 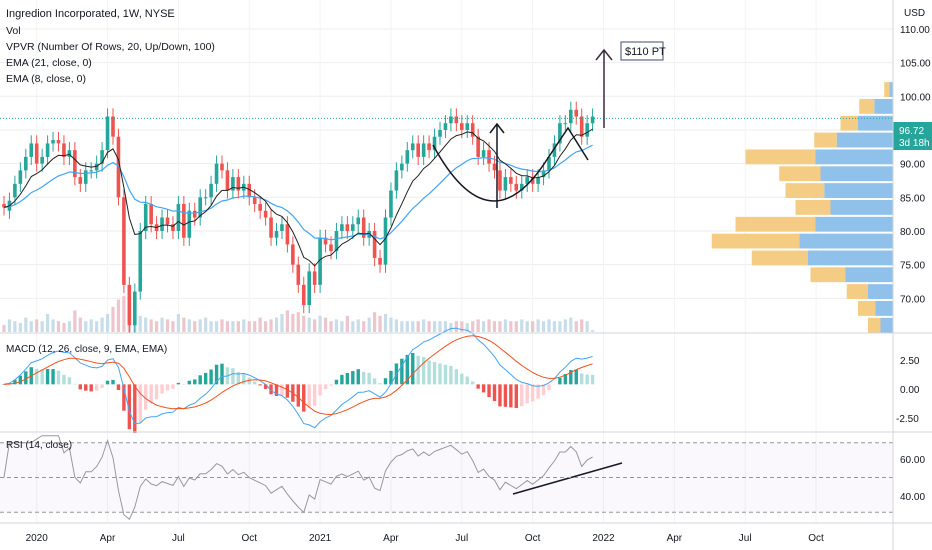 I want to click on indicator-ema8: EMA (8, close, 0), so click(x=46, y=79).